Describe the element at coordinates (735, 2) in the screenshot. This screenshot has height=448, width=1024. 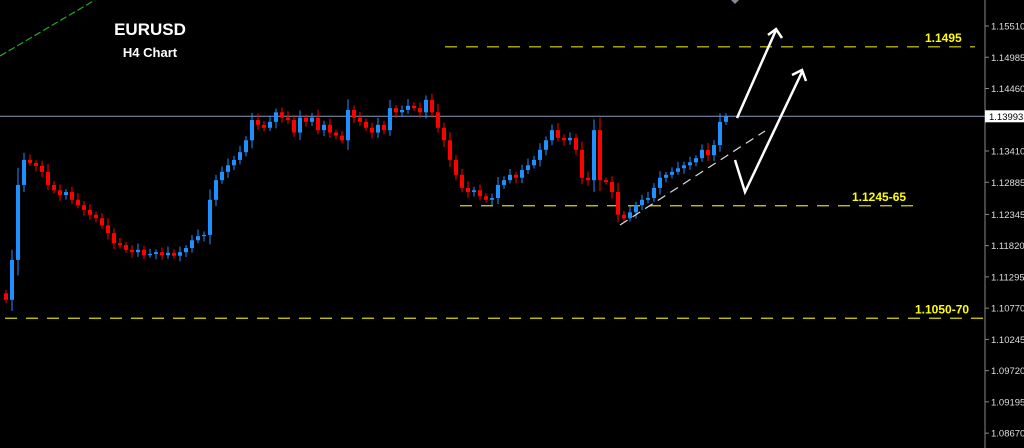
I see `scroll-marker-icon` at that location.